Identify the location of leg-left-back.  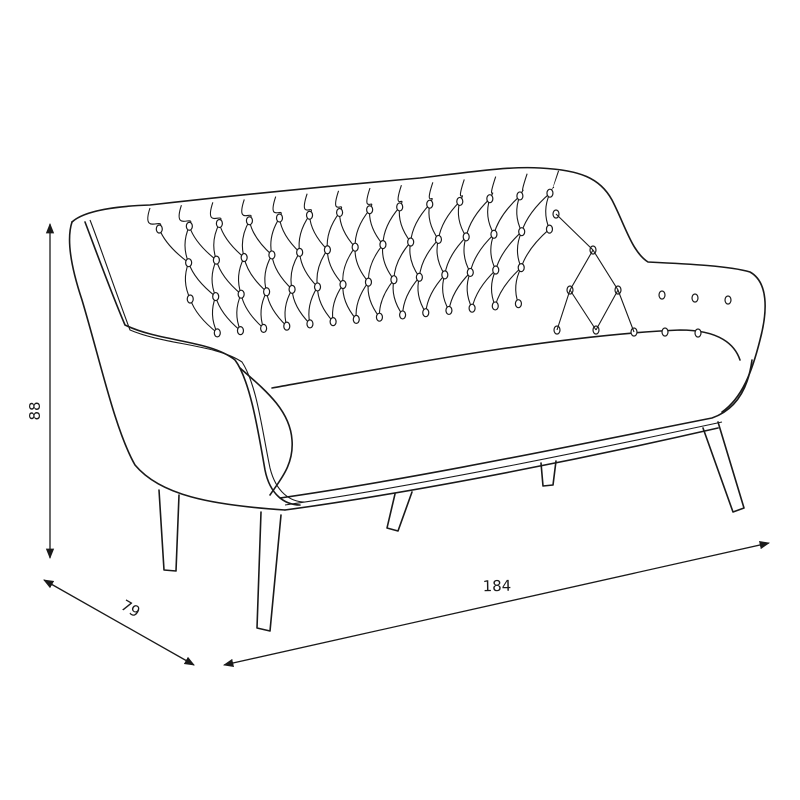
(169, 530).